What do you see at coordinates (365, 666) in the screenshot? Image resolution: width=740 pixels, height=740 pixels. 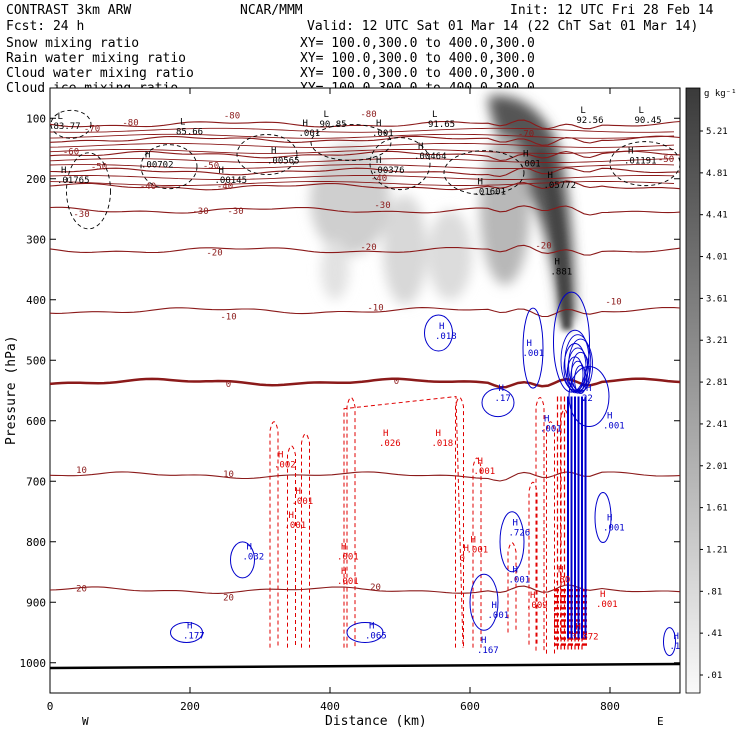 I see `surface-line` at bounding box center [365, 666].